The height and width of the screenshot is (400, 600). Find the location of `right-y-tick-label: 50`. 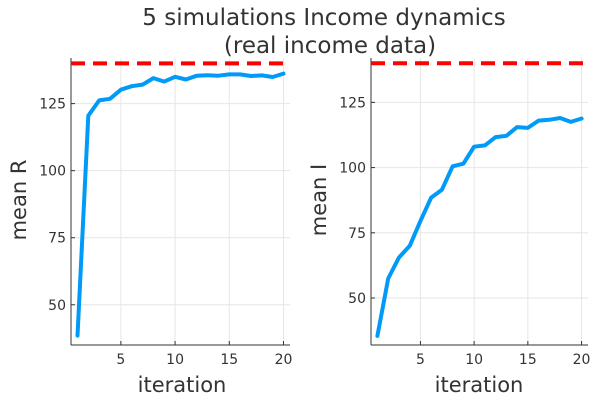

right-y-tick-label: 50 is located at coordinates (357, 299).